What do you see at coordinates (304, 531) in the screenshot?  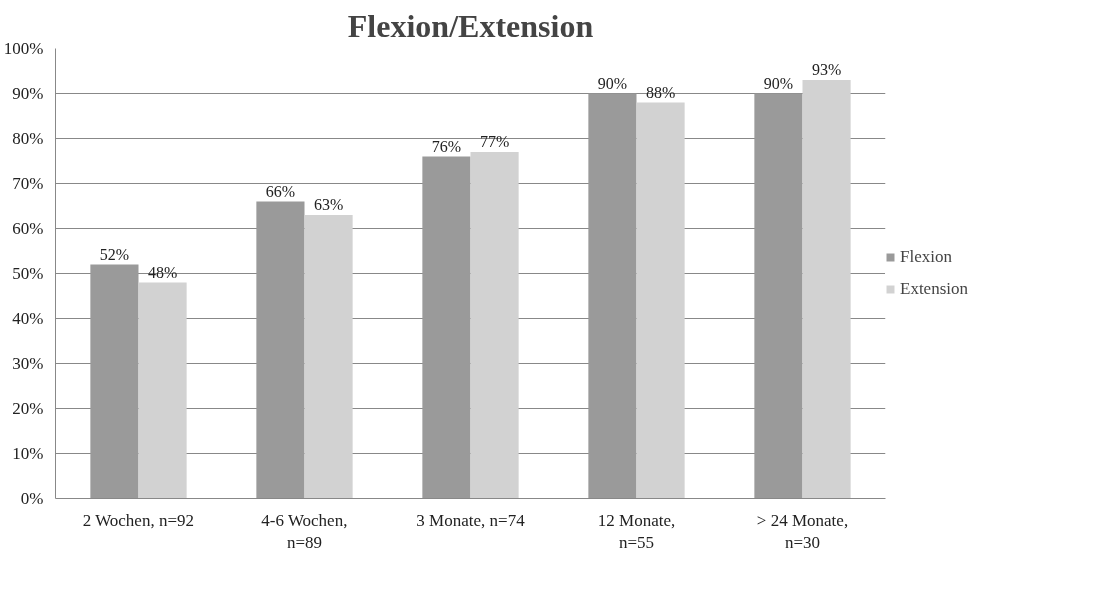 I see `x-tick-label: 4-6 Wochen, n=89` at bounding box center [304, 531].